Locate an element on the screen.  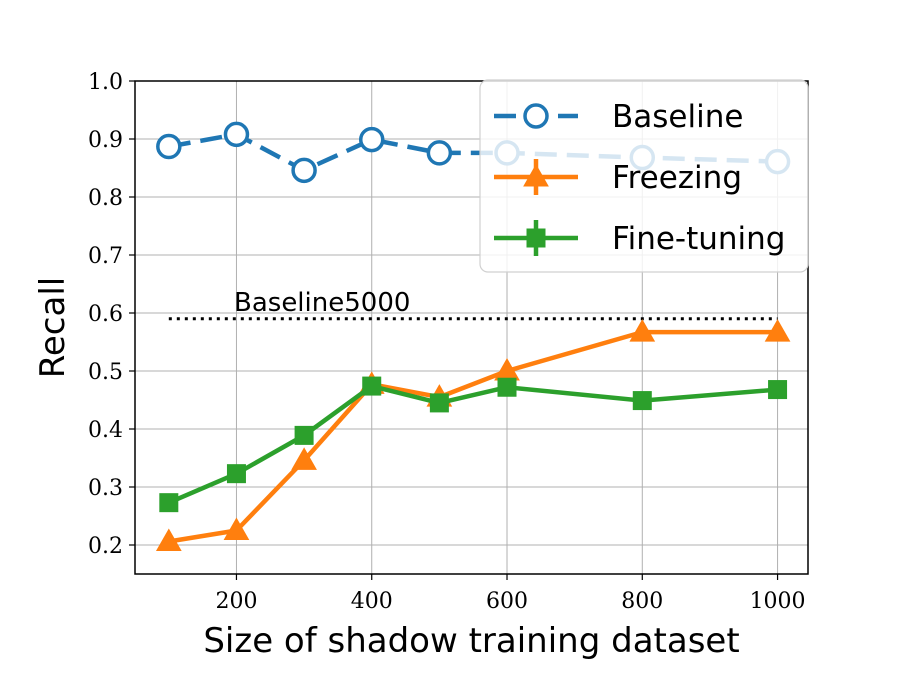
x-tick-label: 600 is located at coordinates (507, 601).